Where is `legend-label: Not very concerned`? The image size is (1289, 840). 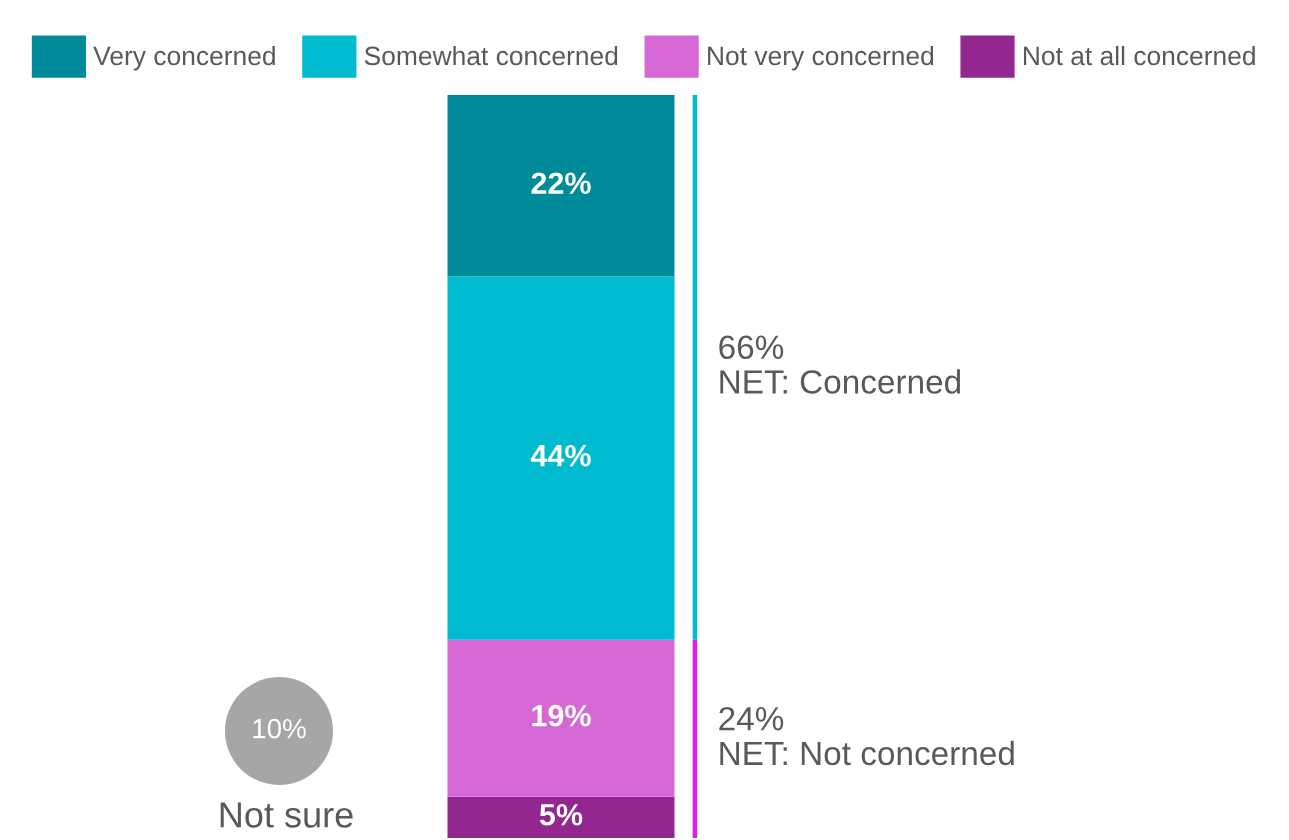
legend-label: Not very concerned is located at coordinates (821, 58).